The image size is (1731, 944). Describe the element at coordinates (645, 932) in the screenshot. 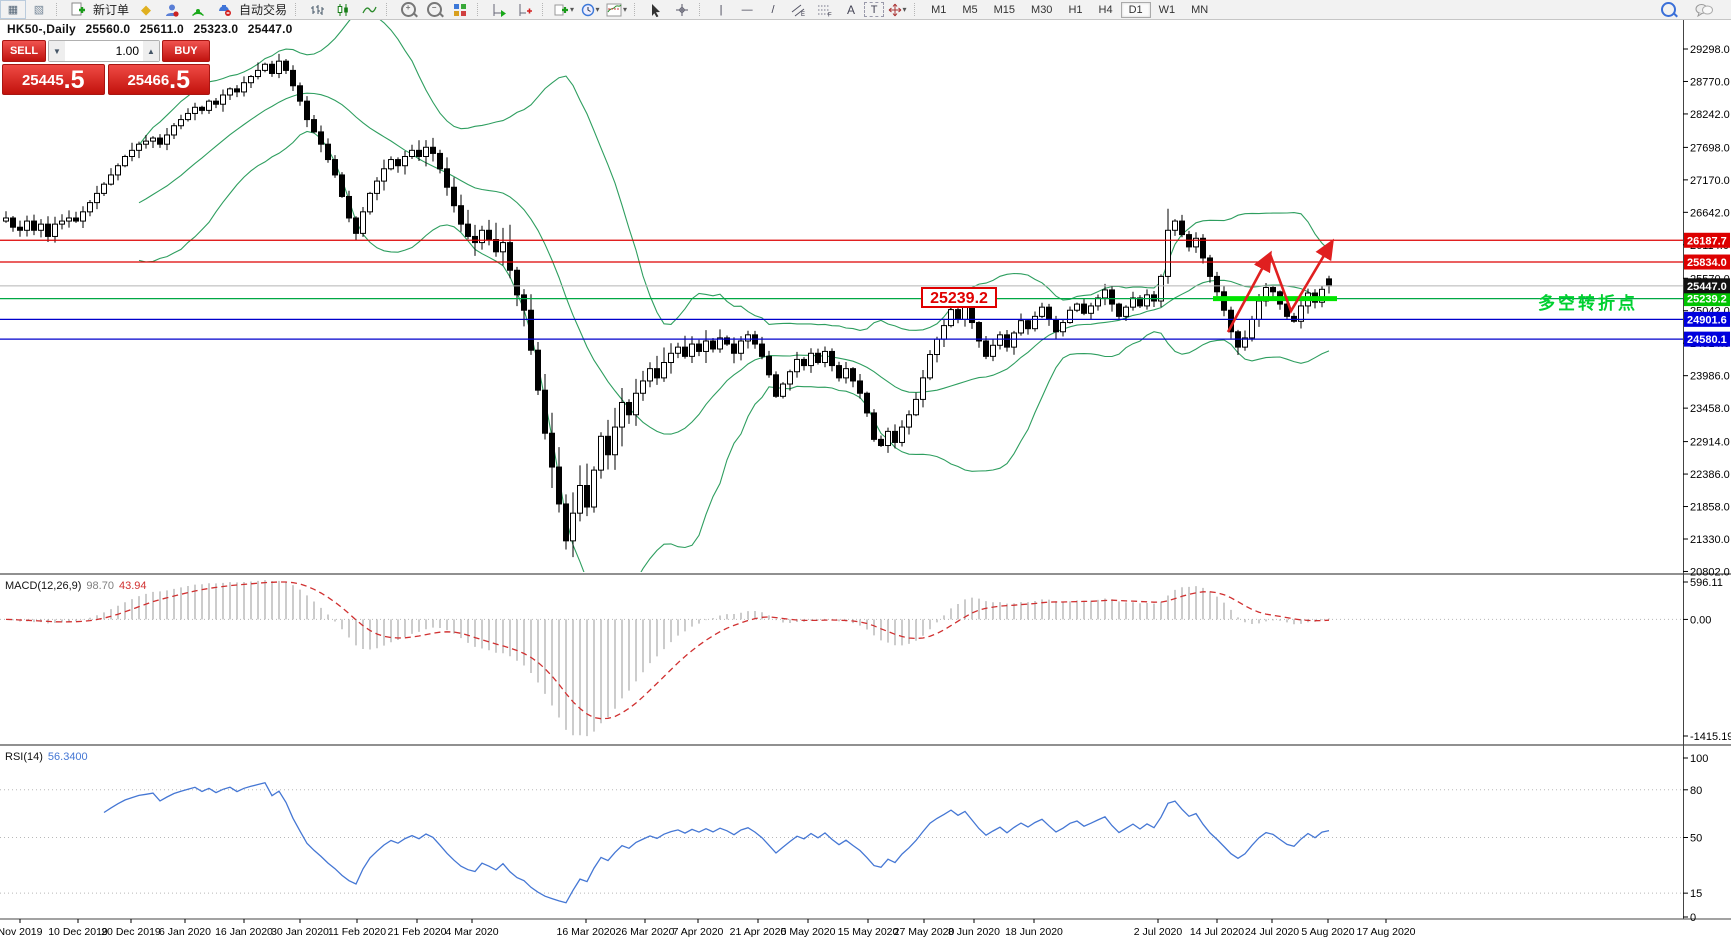

I see `svg-text: 26 Mar 2020` at that location.